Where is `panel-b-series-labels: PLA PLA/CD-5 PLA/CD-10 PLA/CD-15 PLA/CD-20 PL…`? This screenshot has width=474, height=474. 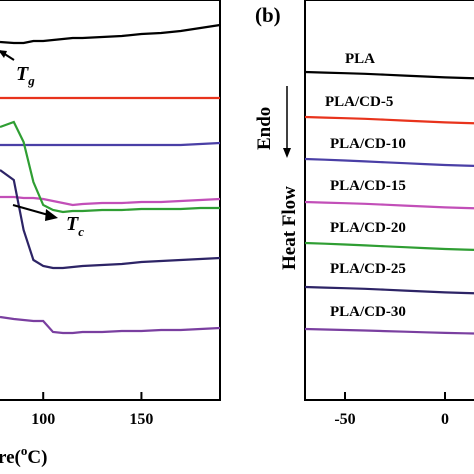
panel-b-series-labels: PLA PLA/CD-5 PLA/CD-10 PLA/CD-15 PLA/CD-20 PL… is located at coordinates (365, 185).